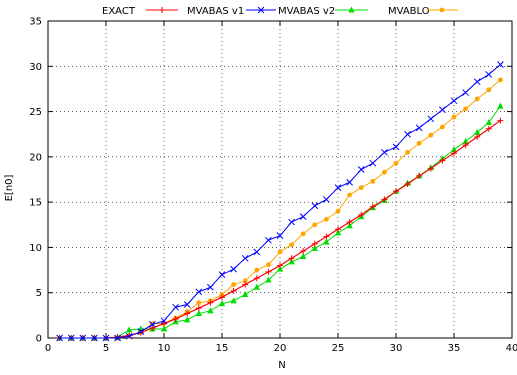  Describe the element at coordinates (280, 11) in the screenshot. I see `legend: EXACT MVABAS v1 MVABAS v2 MVABLO` at that location.